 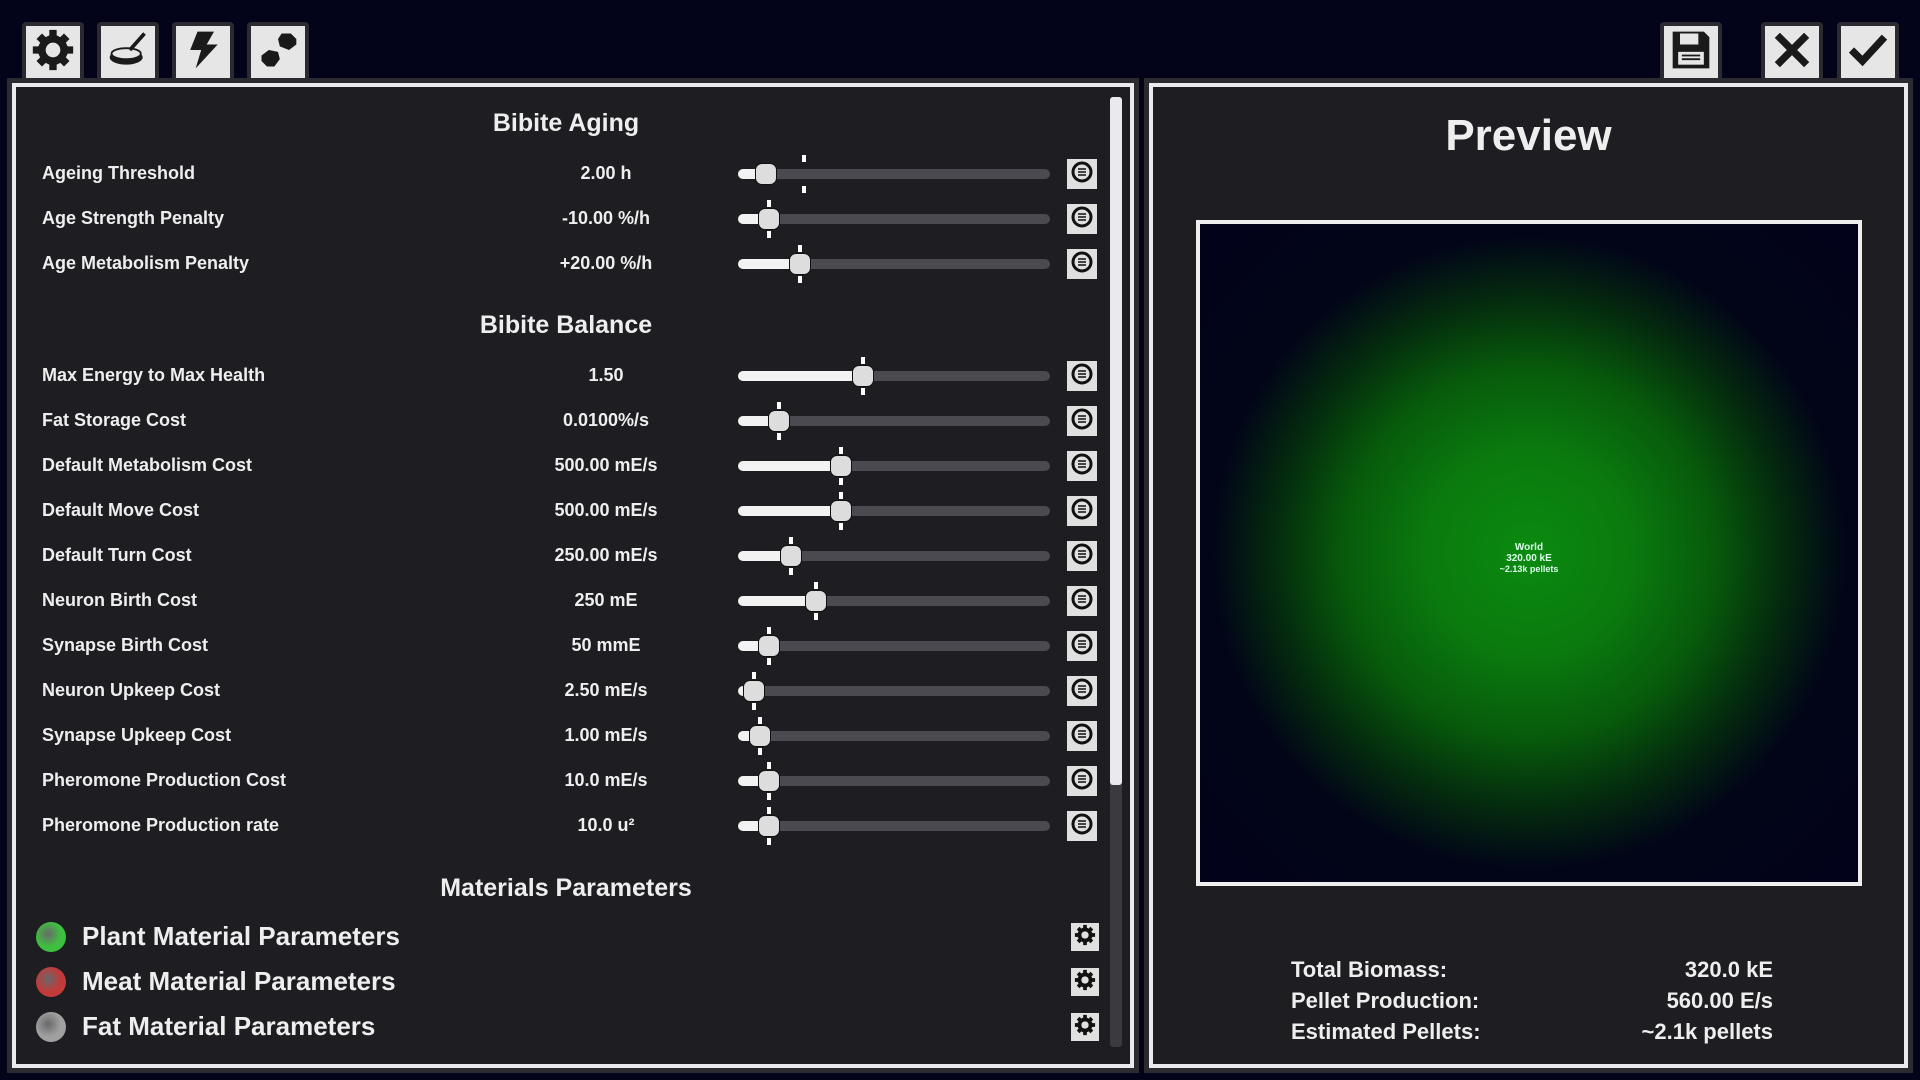 I want to click on preview-title: Preview, so click(x=1528, y=135).